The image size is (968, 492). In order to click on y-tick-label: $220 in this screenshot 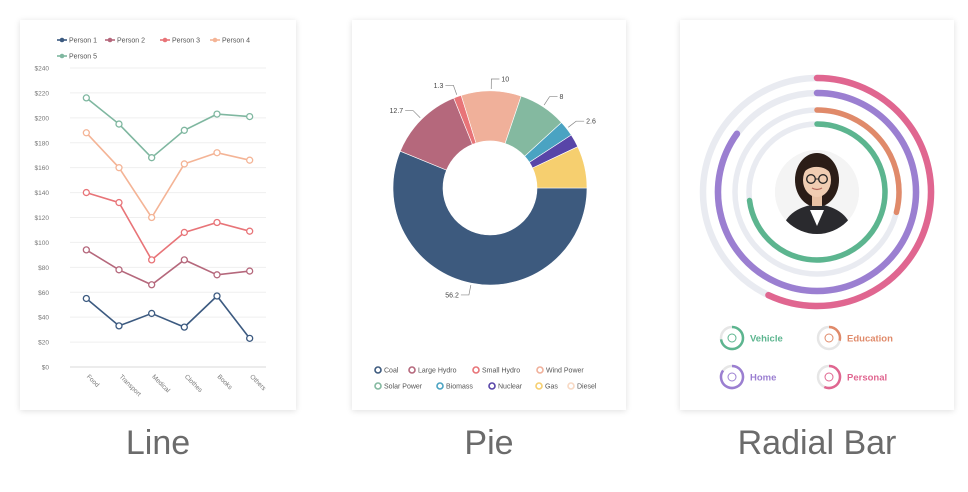, I will do `click(42, 93)`.